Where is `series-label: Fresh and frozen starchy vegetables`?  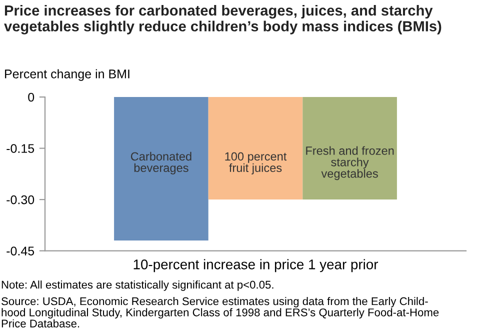
series-label: Fresh and frozen starchy vegetables is located at coordinates (350, 163).